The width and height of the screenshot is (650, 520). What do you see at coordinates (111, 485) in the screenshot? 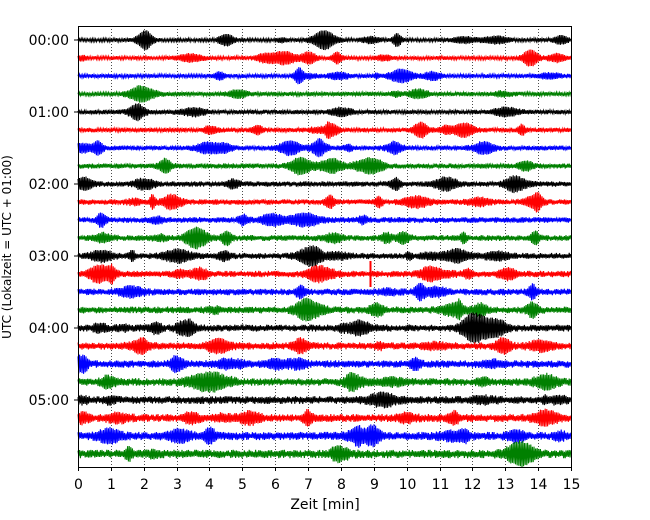
I see `x-tick-label: 1` at bounding box center [111, 485].